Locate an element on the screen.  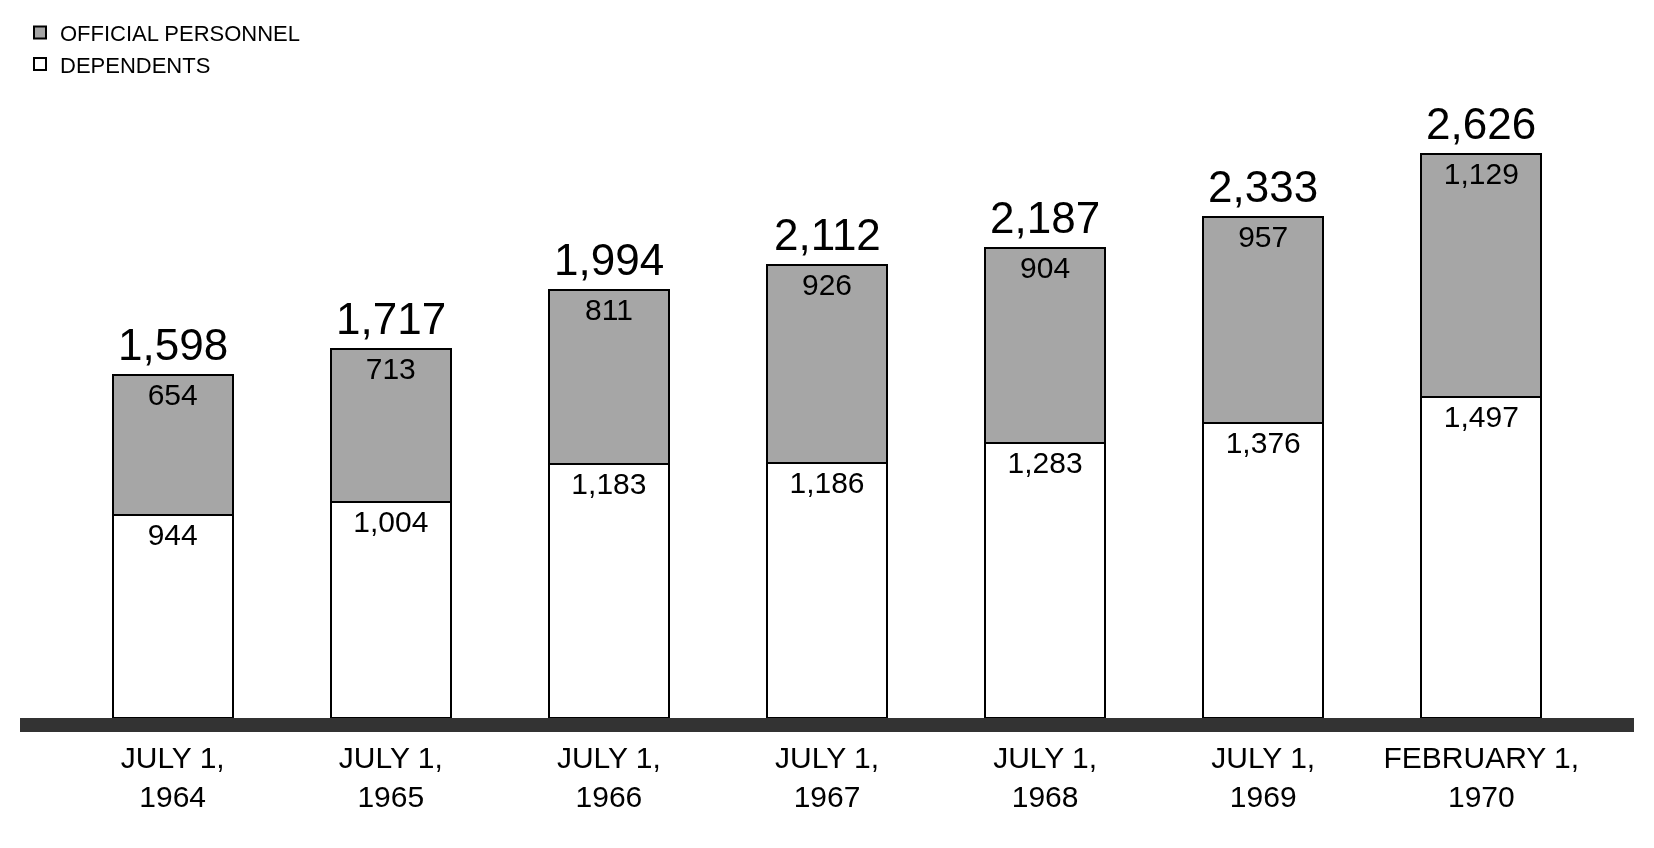
x-tick-label: JULY 1, 1968 is located at coordinates (1045, 777).